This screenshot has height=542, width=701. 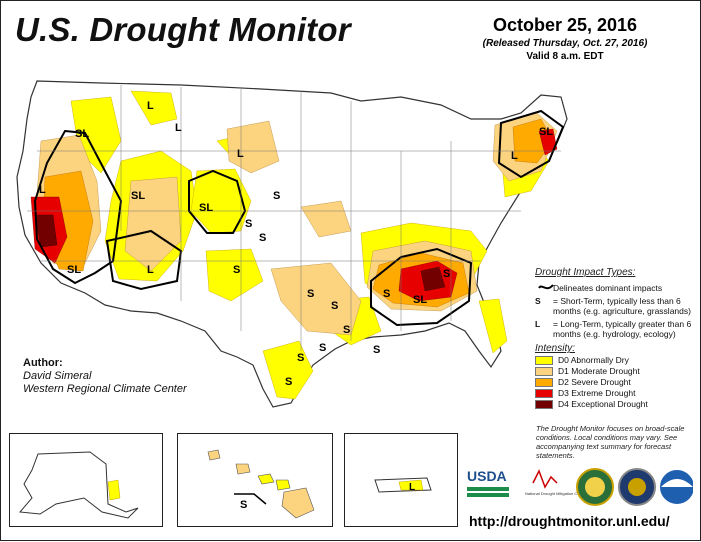 What do you see at coordinates (183, 29) in the screenshot?
I see `page-title: U.S. Drought Monitor` at bounding box center [183, 29].